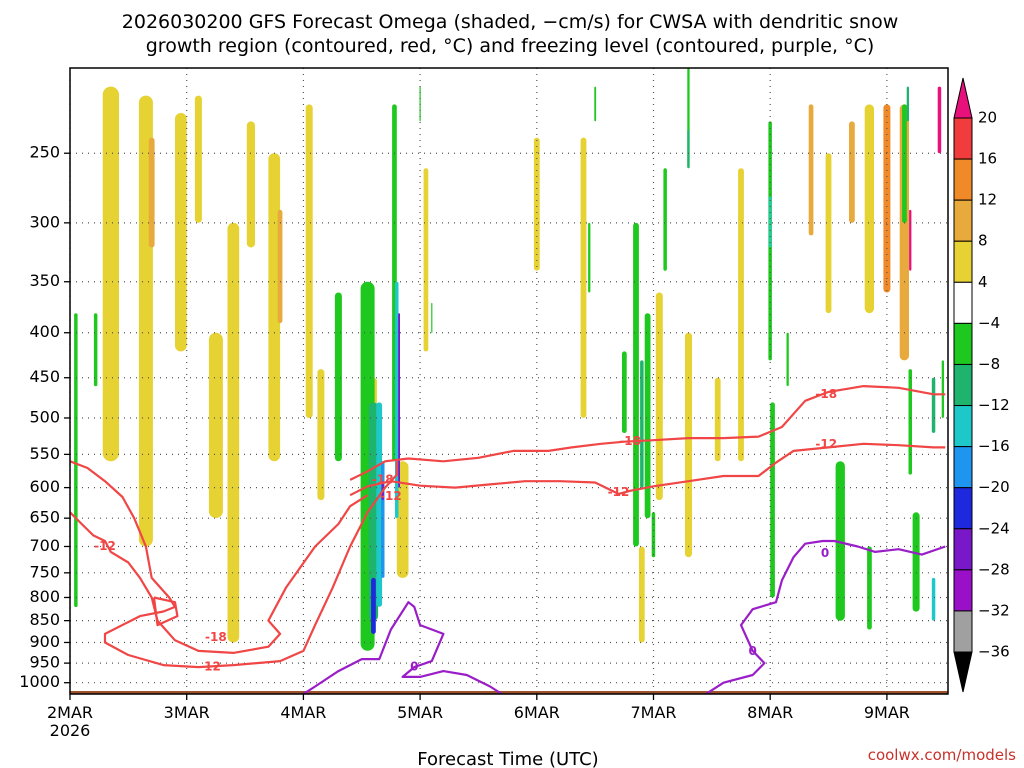 The image size is (1024, 768). Describe the element at coordinates (44, 641) in the screenshot. I see `y-tick-label-13: 900` at that location.